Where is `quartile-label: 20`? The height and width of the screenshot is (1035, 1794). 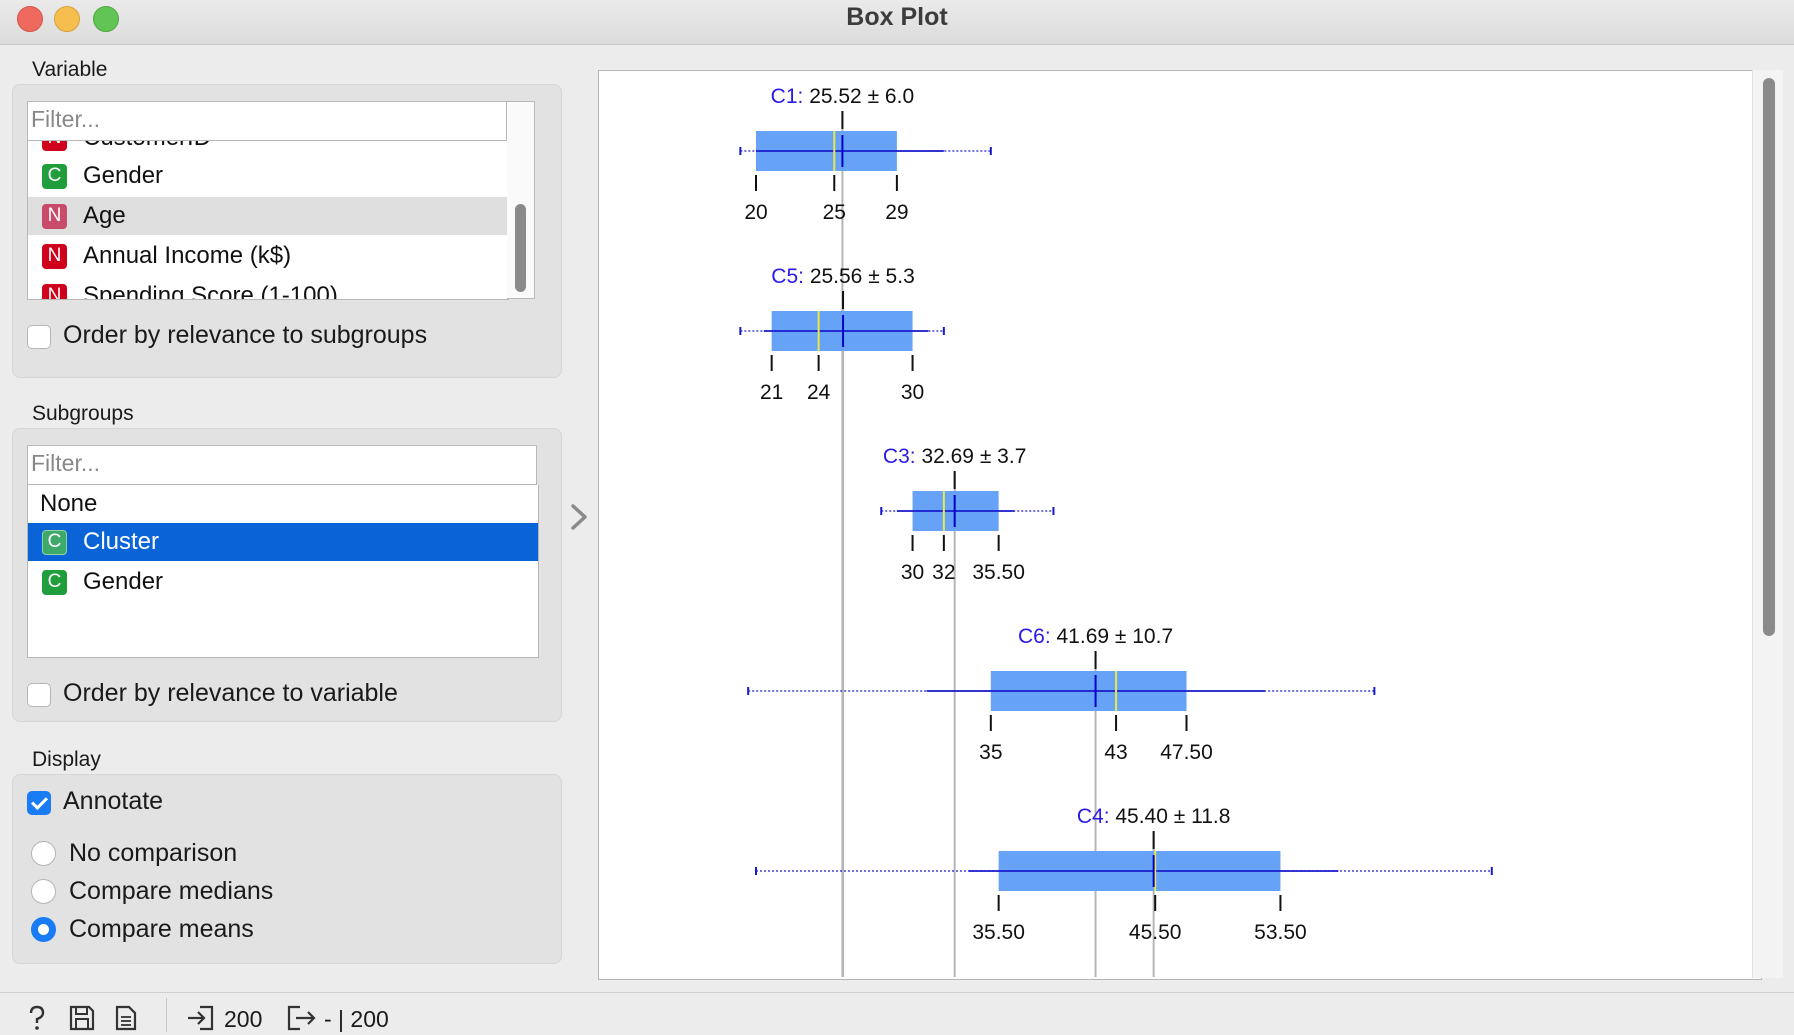 quartile-label: 20 is located at coordinates (755, 212).